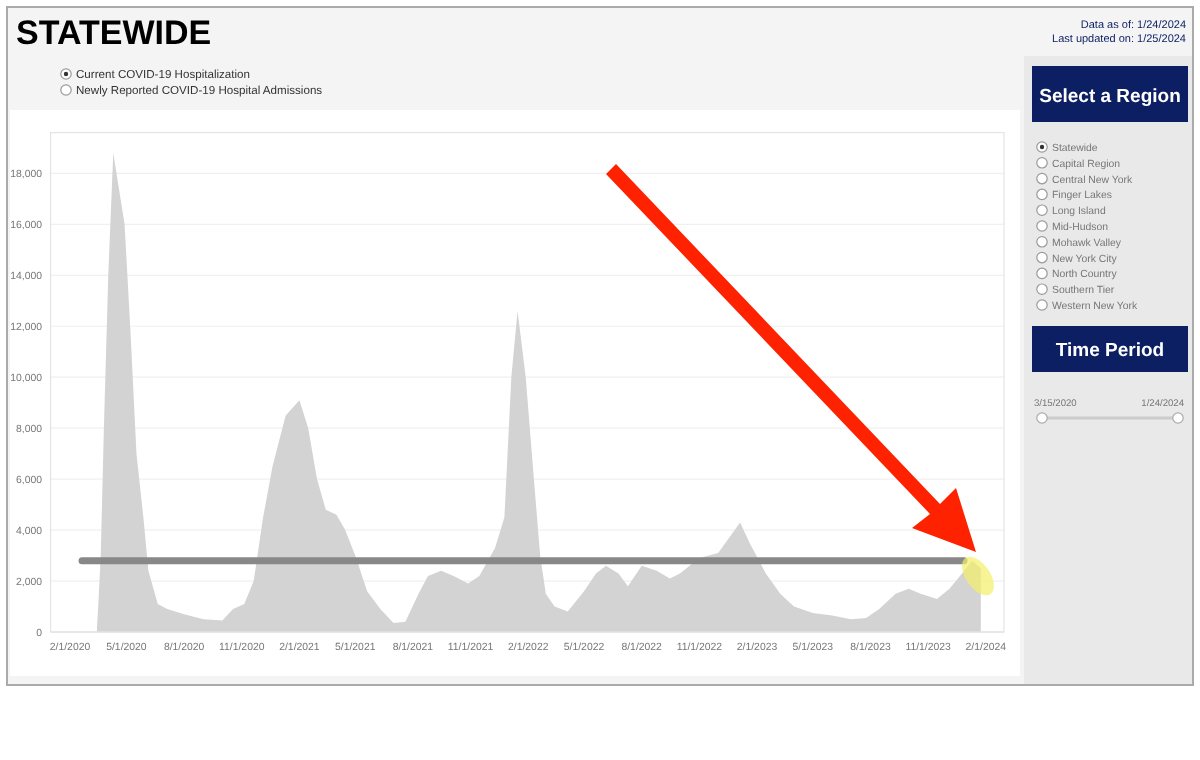  I want to click on text: Time Period, so click(1110, 351).